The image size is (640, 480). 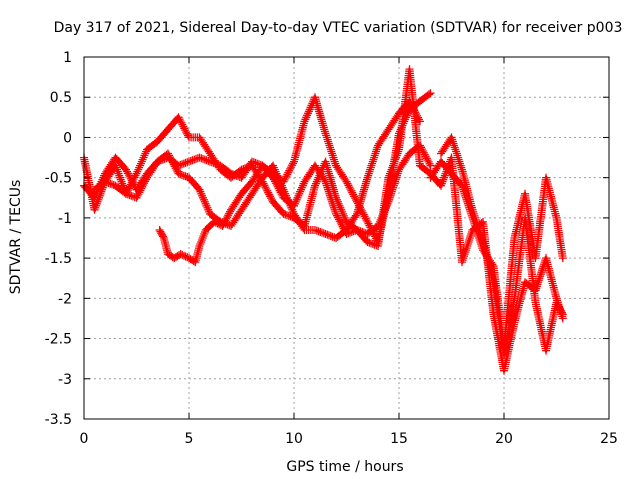 What do you see at coordinates (58, 340) in the screenshot?
I see `y-tick-label: -2.5` at bounding box center [58, 340].